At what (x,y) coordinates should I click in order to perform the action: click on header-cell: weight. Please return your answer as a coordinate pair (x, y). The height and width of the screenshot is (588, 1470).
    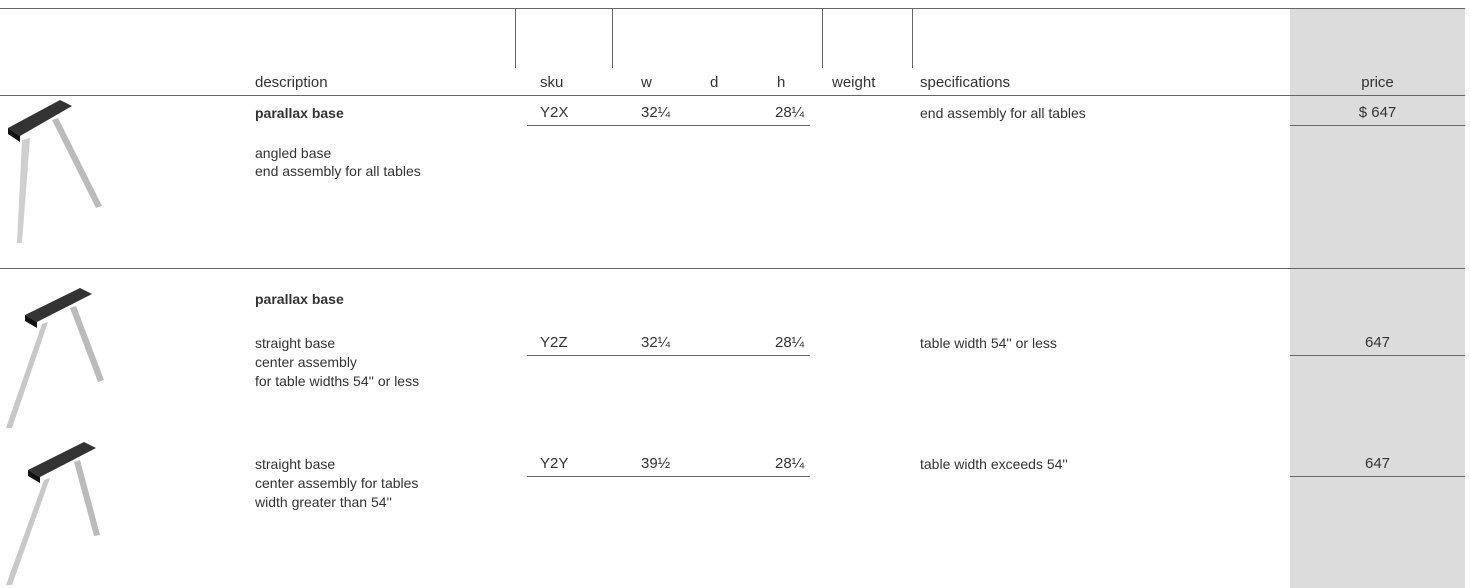
    Looking at the image, I should click on (854, 82).